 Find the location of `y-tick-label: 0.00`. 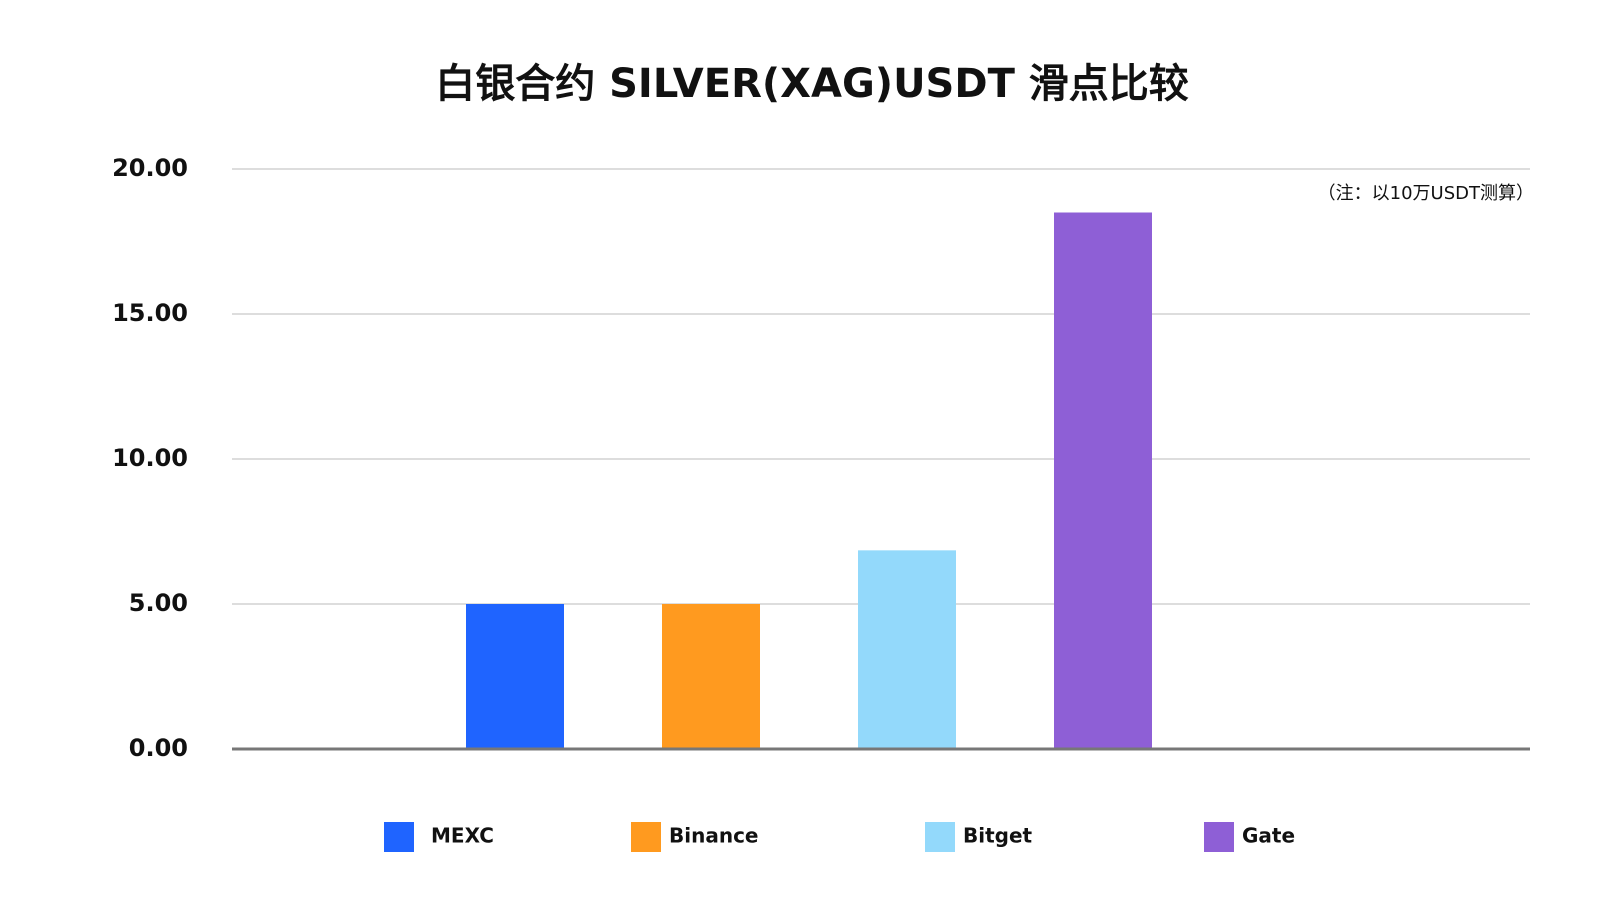

y-tick-label: 0.00 is located at coordinates (158, 748).